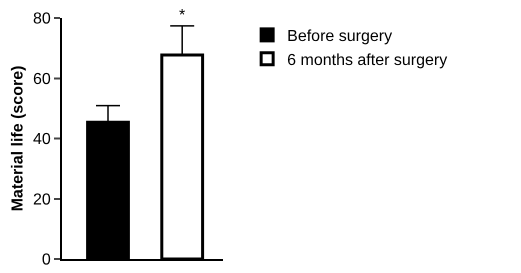 The width and height of the screenshot is (521, 273). I want to click on y-tick-label: 60, so click(42, 79).